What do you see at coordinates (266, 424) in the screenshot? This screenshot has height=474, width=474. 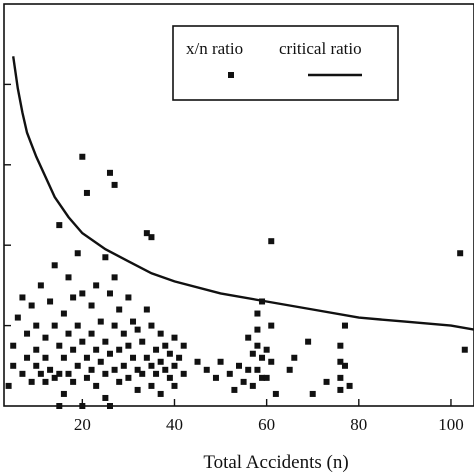 I see `x-tick-label-2: 60` at bounding box center [266, 424].